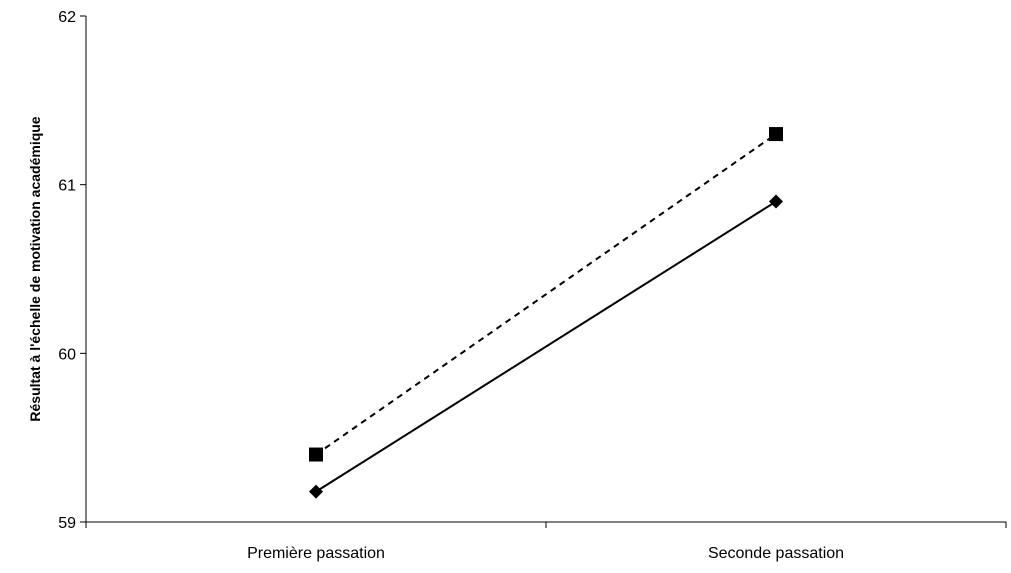 Image resolution: width=1011 pixels, height=573 pixels. Describe the element at coordinates (67, 186) in the screenshot. I see `y-tick-label: 61` at that location.